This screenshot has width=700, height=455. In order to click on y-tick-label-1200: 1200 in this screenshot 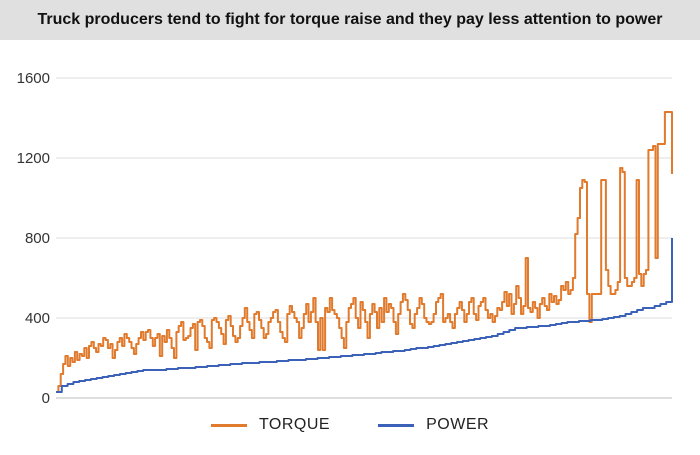, I will do `click(33, 158)`.